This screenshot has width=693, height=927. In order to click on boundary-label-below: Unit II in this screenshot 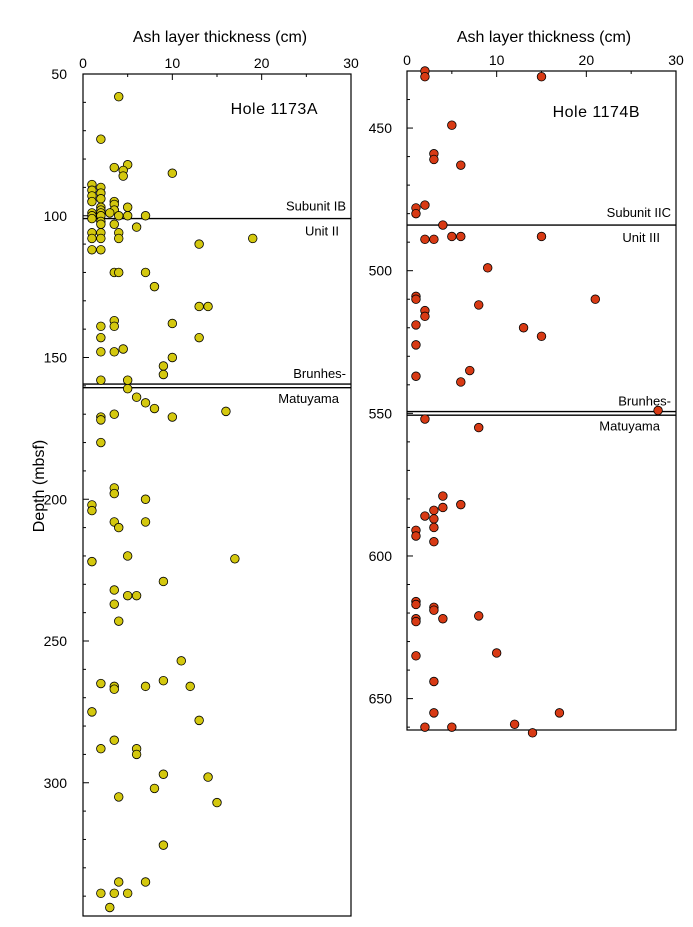, I will do `click(322, 231)`.